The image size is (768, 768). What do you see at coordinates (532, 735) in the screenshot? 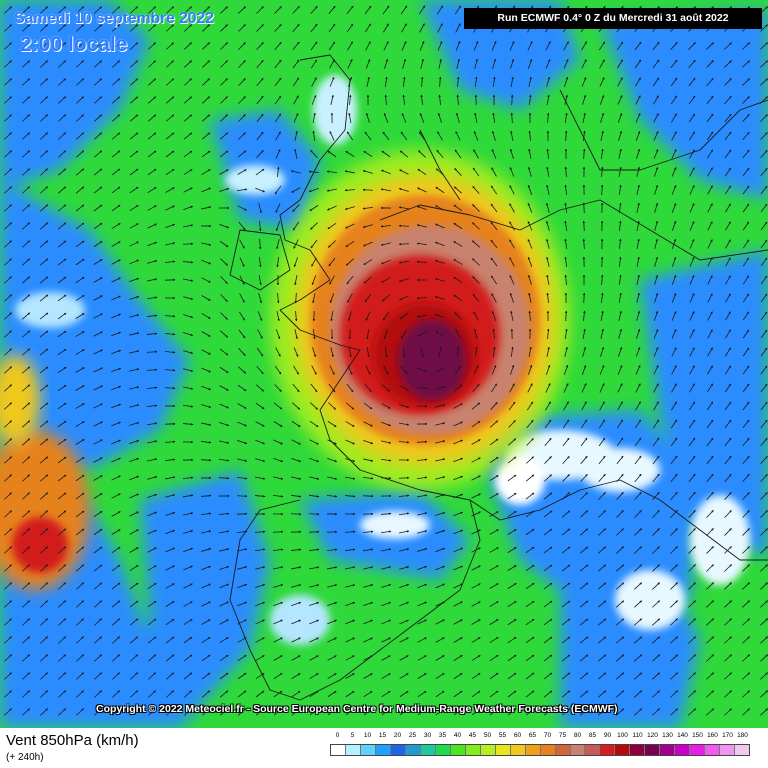
I see `legend-label: 65` at bounding box center [532, 735].